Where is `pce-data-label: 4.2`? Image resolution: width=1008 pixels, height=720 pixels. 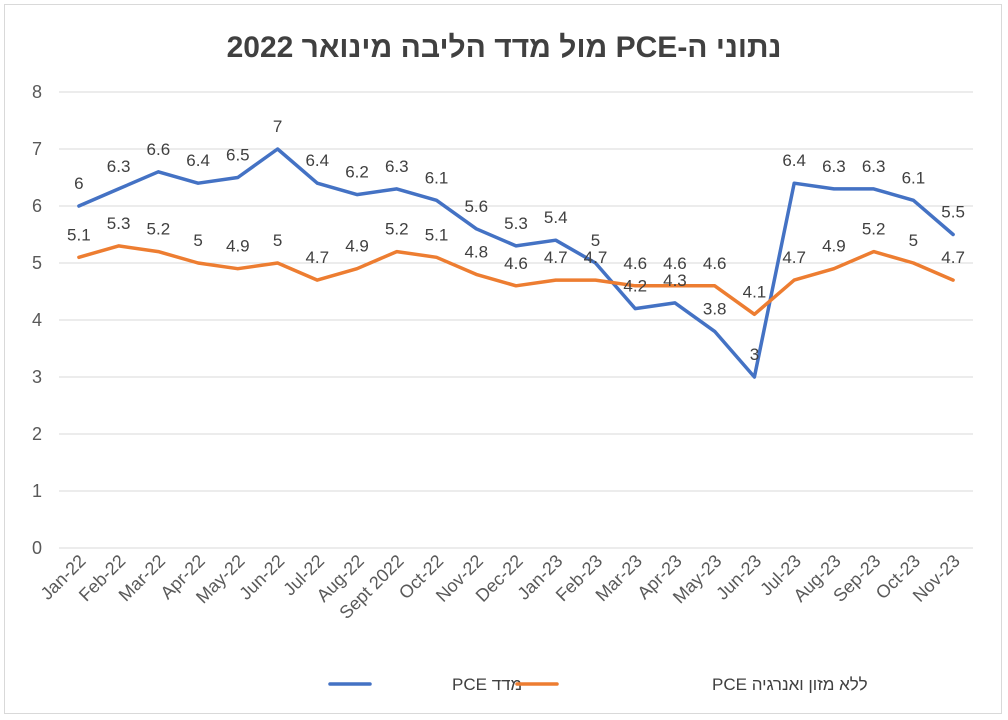
pce-data-label: 4.2 is located at coordinates (635, 286).